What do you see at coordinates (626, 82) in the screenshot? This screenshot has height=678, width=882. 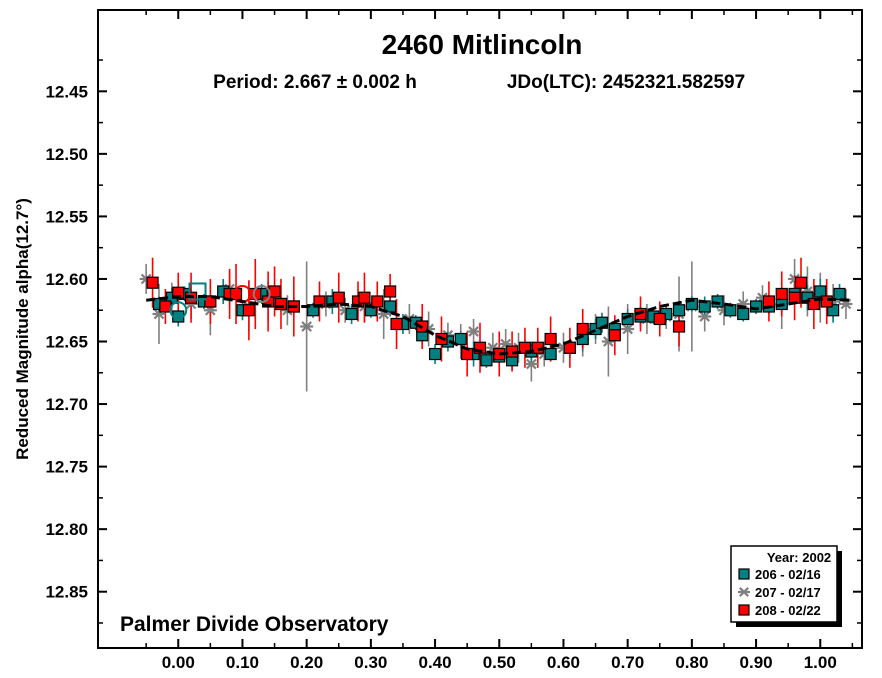 I see `epoch-label: JDo(LTC): 2452321.582597` at bounding box center [626, 82].